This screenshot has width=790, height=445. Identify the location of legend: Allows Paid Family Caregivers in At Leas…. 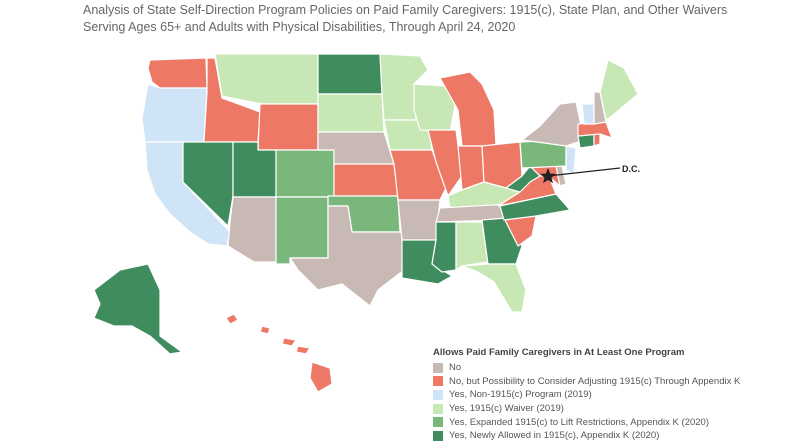
(608, 395).